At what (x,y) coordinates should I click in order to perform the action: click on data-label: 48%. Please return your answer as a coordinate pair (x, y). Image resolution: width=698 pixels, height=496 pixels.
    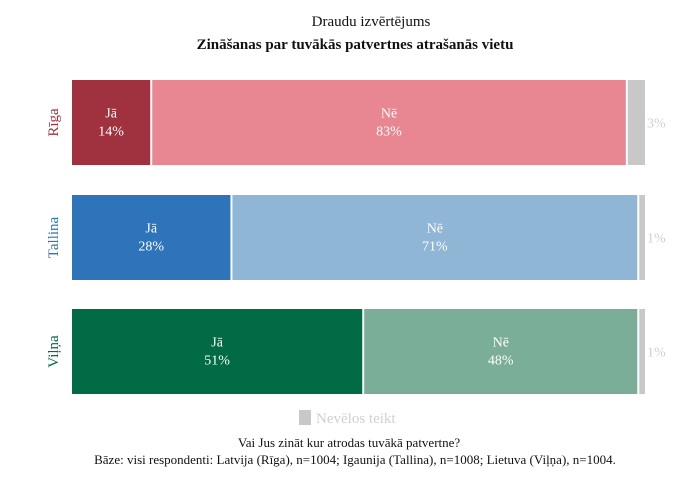
    Looking at the image, I should click on (501, 361).